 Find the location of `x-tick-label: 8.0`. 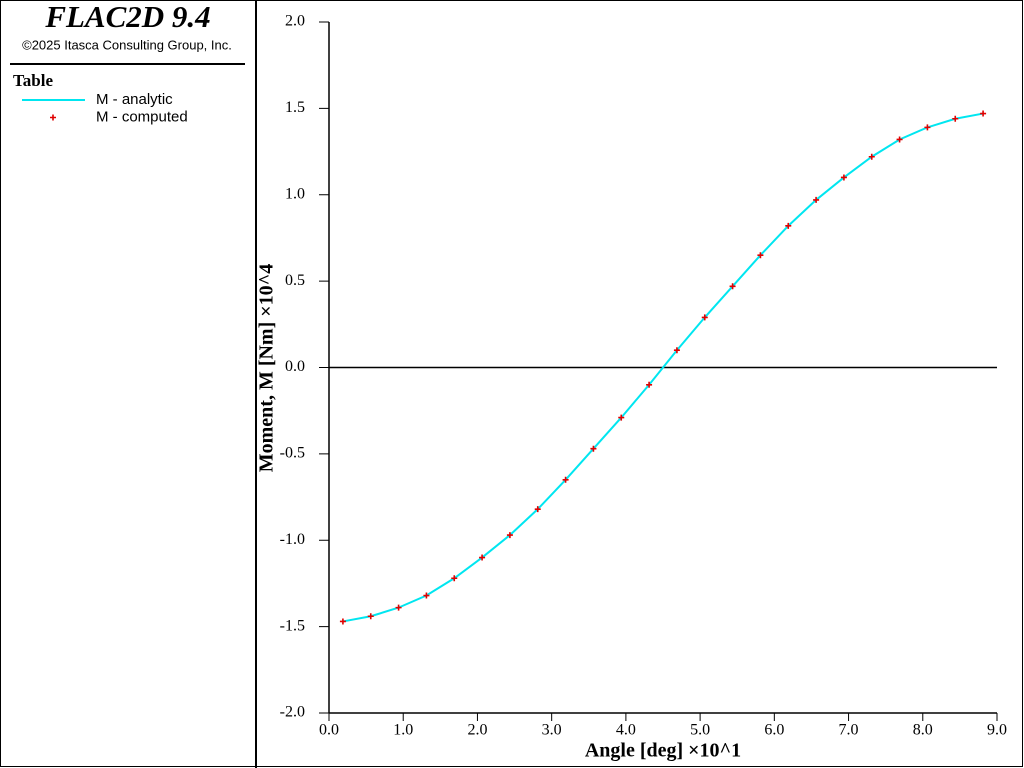

x-tick-label: 8.0 is located at coordinates (923, 730).